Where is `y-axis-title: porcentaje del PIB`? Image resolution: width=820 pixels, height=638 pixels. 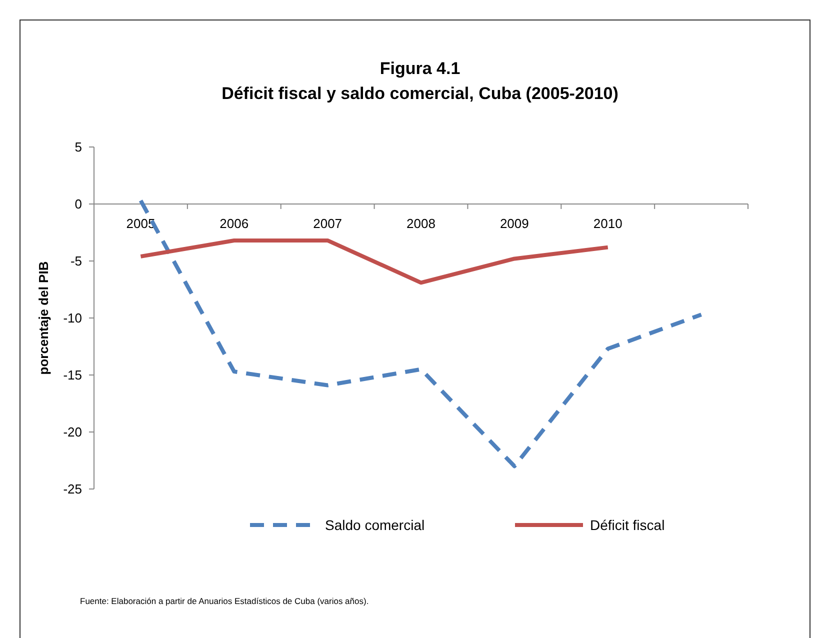 y-axis-title: porcentaje del PIB is located at coordinates (43, 318).